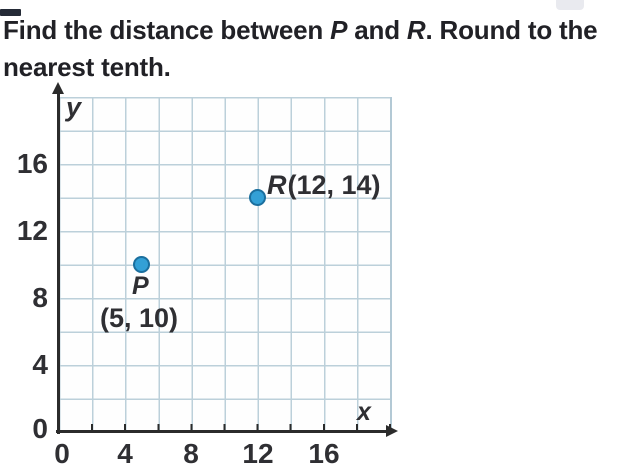  What do you see at coordinates (140, 286) in the screenshot?
I see `point-p-label: P` at bounding box center [140, 286].